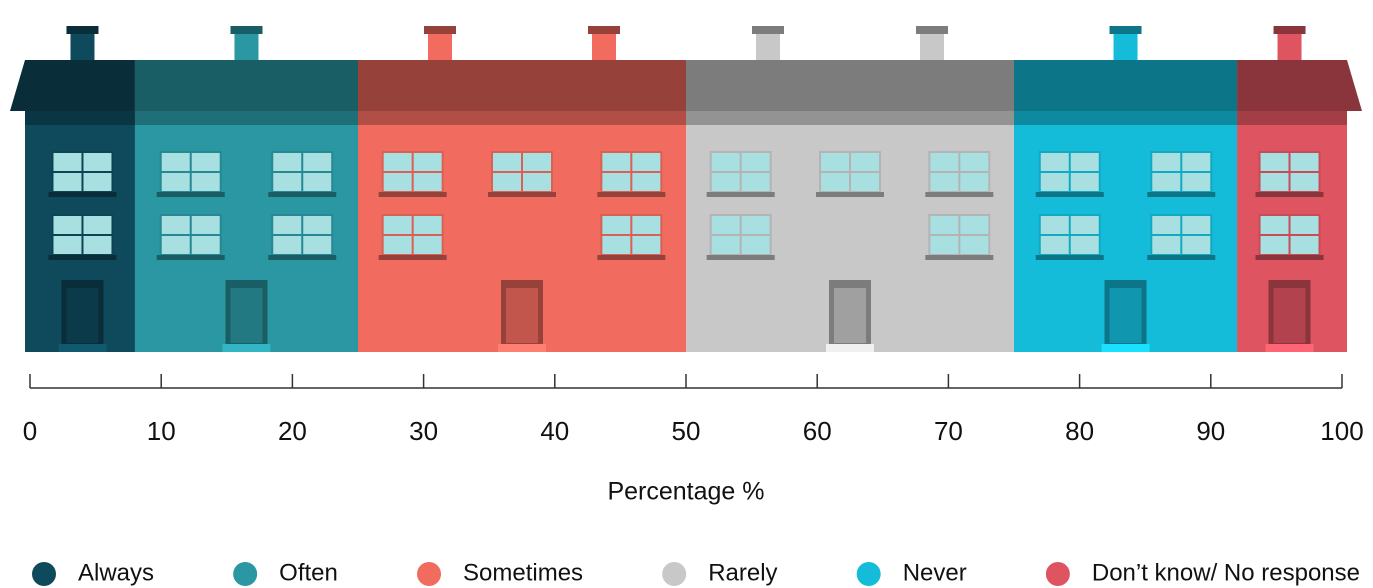 The image size is (1373, 588). Describe the element at coordinates (554, 431) in the screenshot. I see `x-tick-label: 40` at that location.